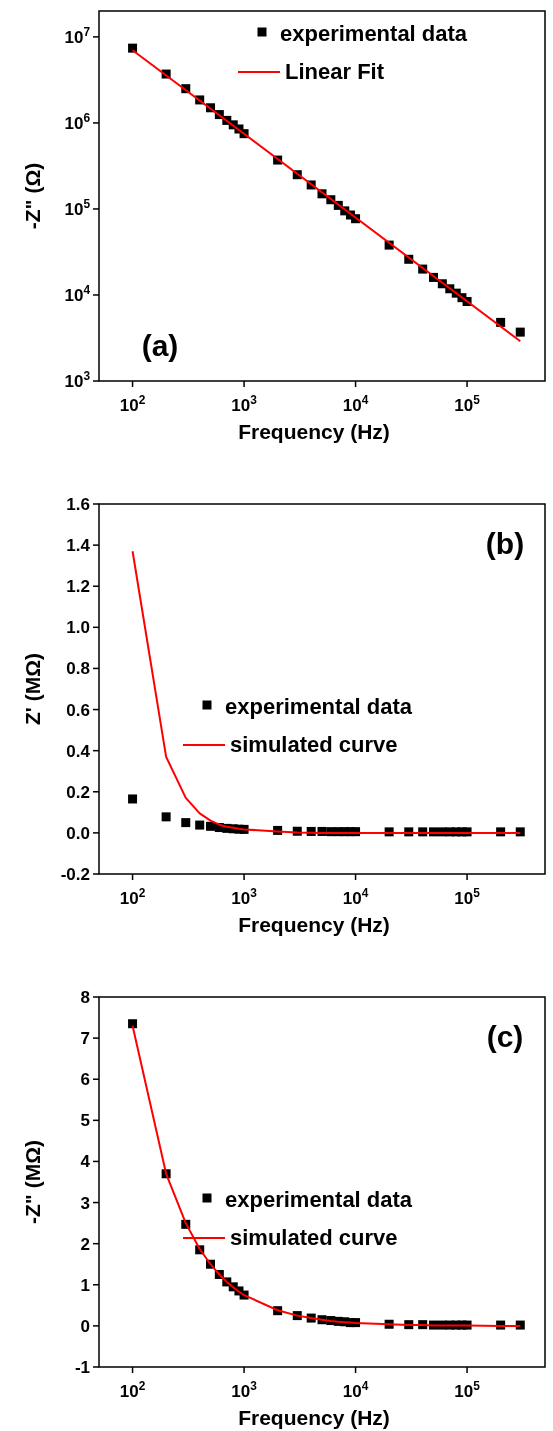 This screenshot has width=553, height=1431. Describe the element at coordinates (77, 293) in the screenshot. I see `y-tick-label: 10$^{4}$` at that location.